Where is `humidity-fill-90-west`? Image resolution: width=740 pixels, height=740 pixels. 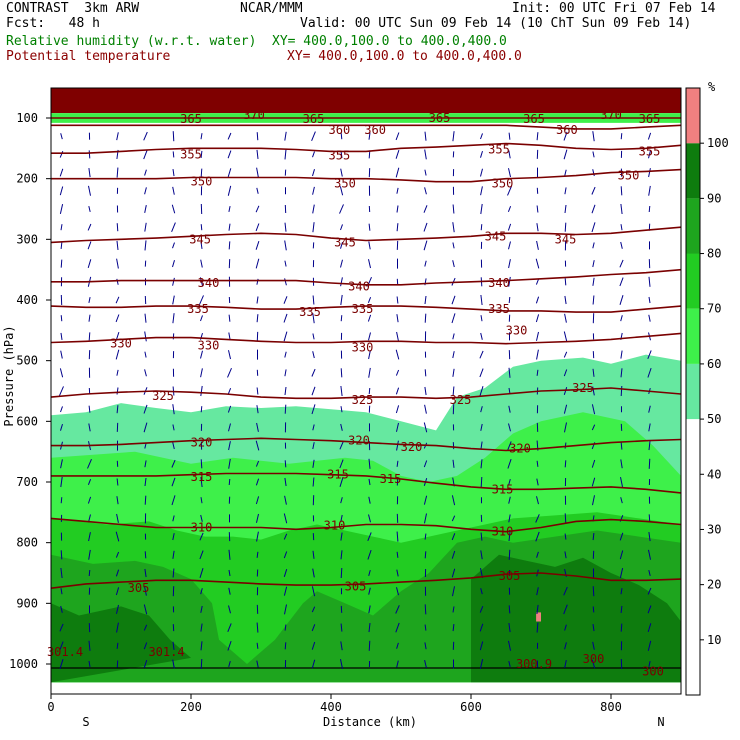
humidity-fill-90-west is located at coordinates (121, 643).